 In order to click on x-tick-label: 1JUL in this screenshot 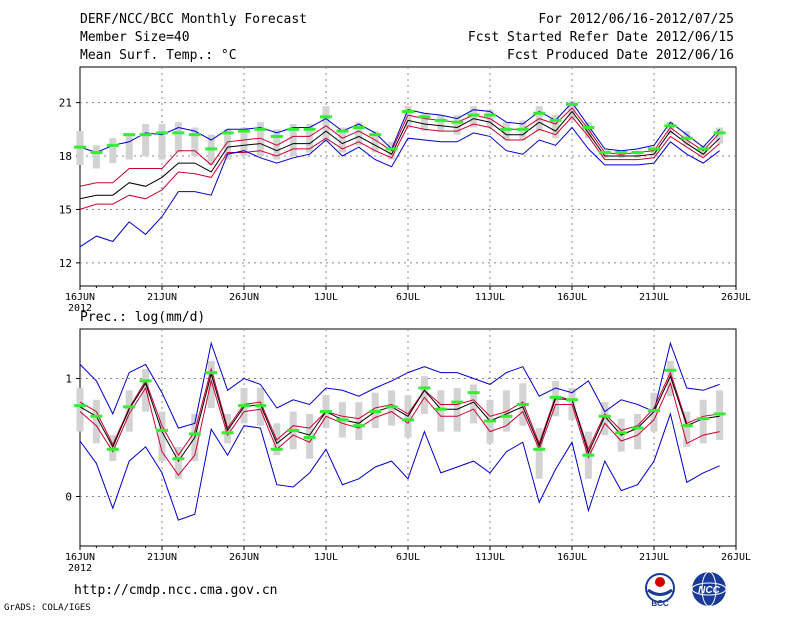, I will do `click(326, 297)`.